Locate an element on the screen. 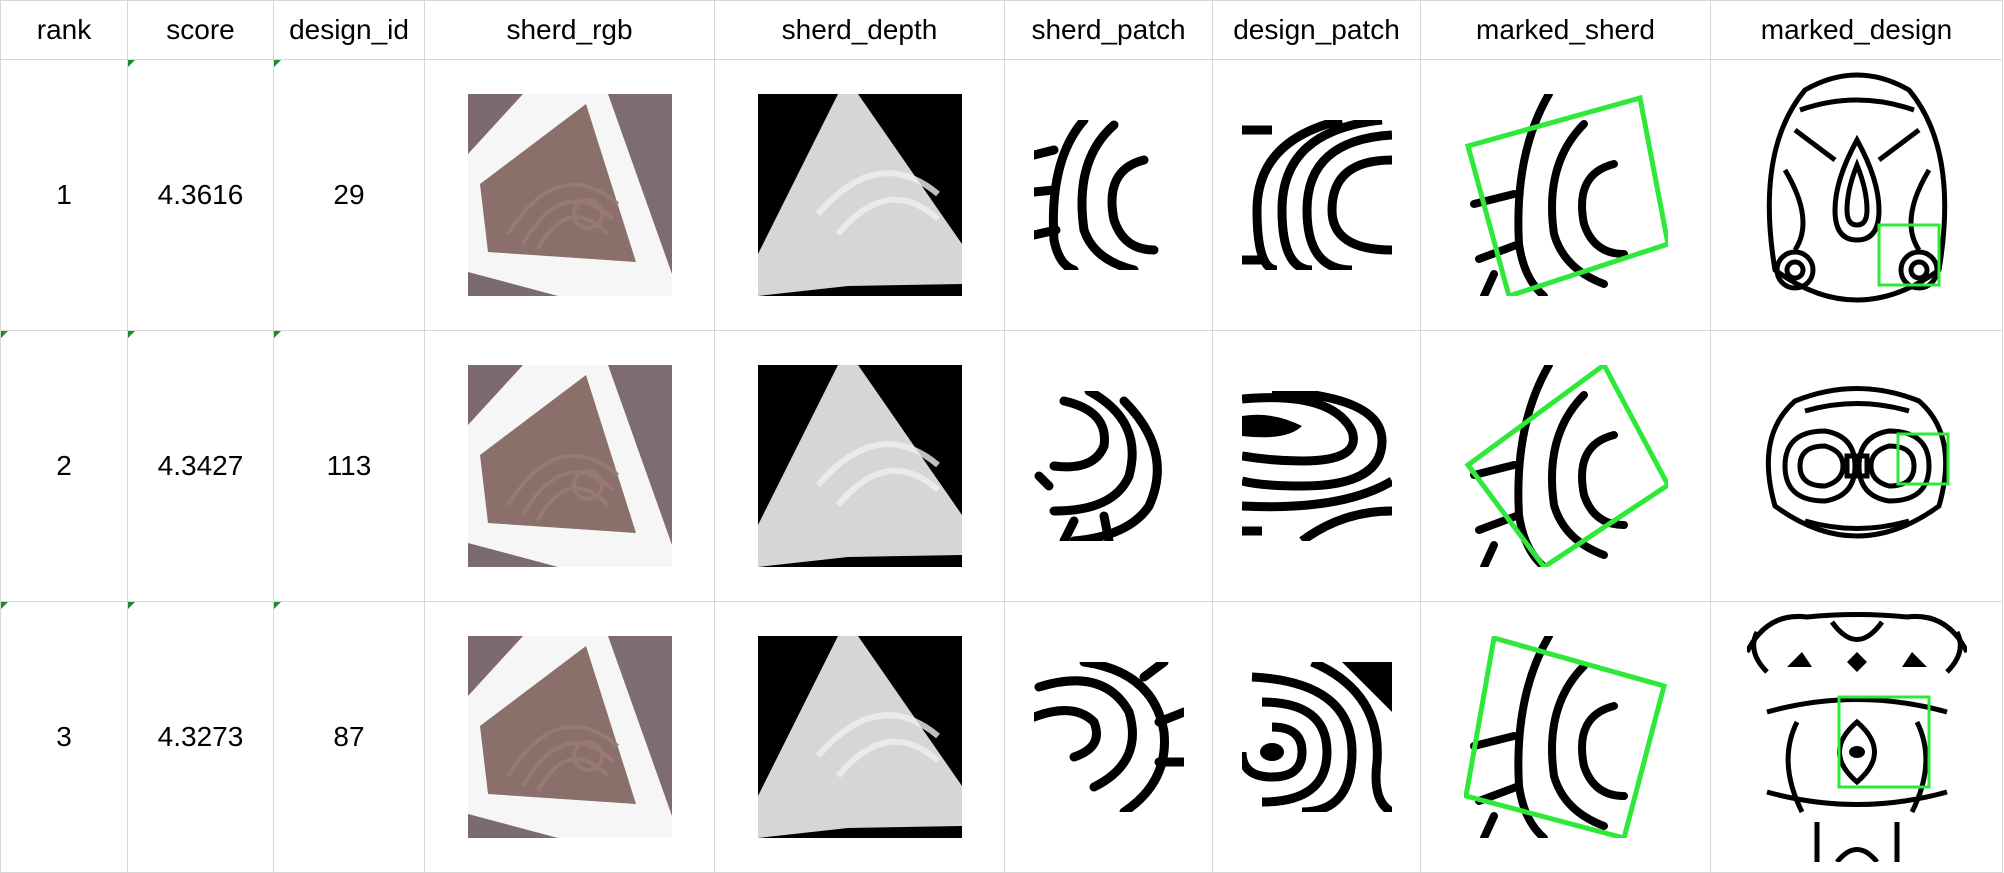 Image resolution: width=2004 pixels, height=873 pixels. cell-score: 4.3616 is located at coordinates (200, 195).